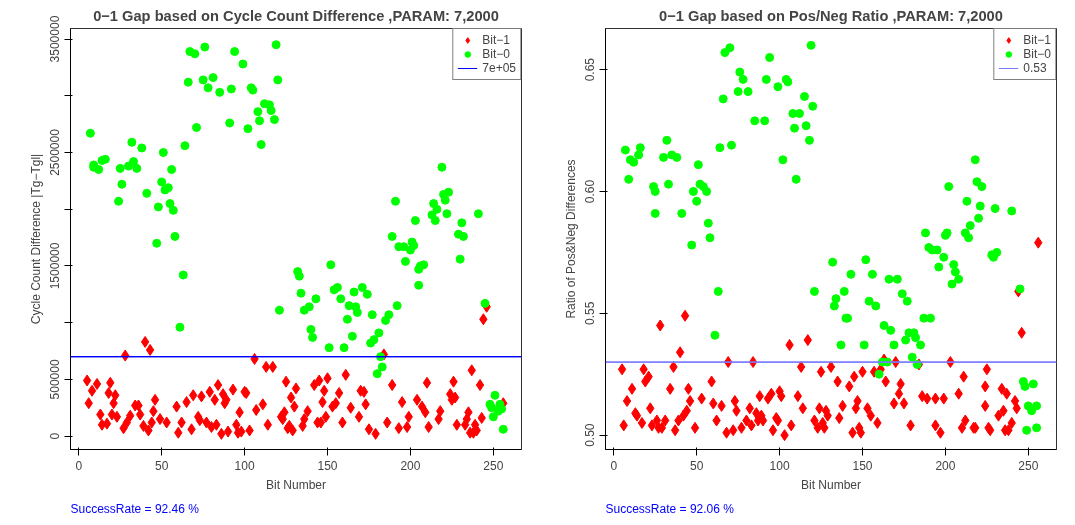  Describe the element at coordinates (55, 436) in the screenshot. I see `y-tick-label: 0` at that location.